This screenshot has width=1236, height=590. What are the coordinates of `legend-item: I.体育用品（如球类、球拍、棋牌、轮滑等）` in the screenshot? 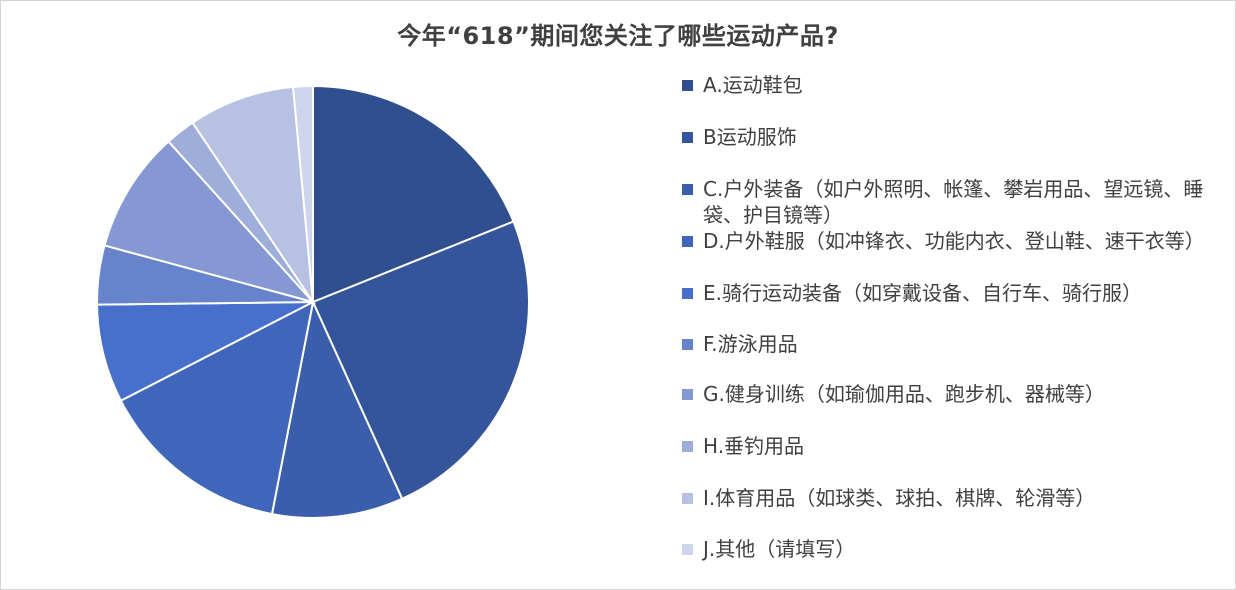 It's located at (947, 498).